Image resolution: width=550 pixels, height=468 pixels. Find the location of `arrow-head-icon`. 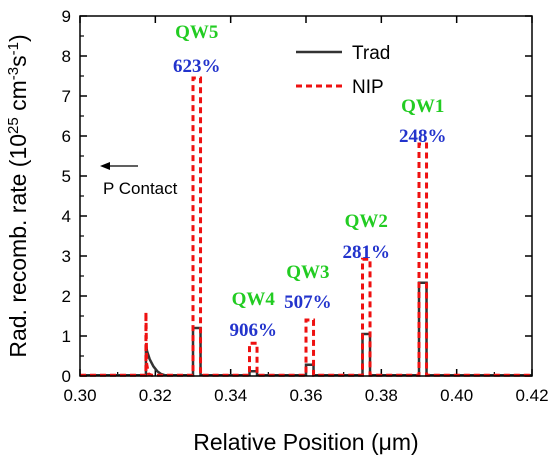

arrow-head-icon is located at coordinates (105, 166).